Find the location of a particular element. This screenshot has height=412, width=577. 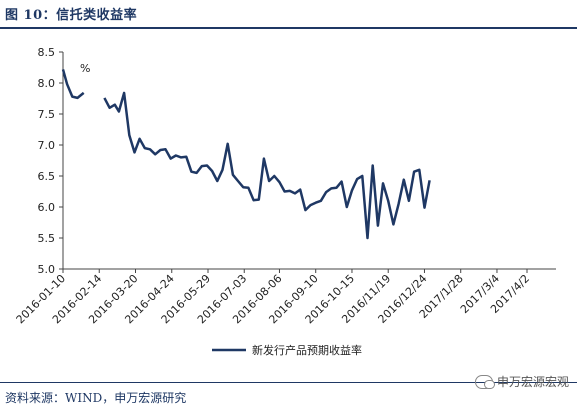

y-tick-label: 6.0 is located at coordinates (47, 207).